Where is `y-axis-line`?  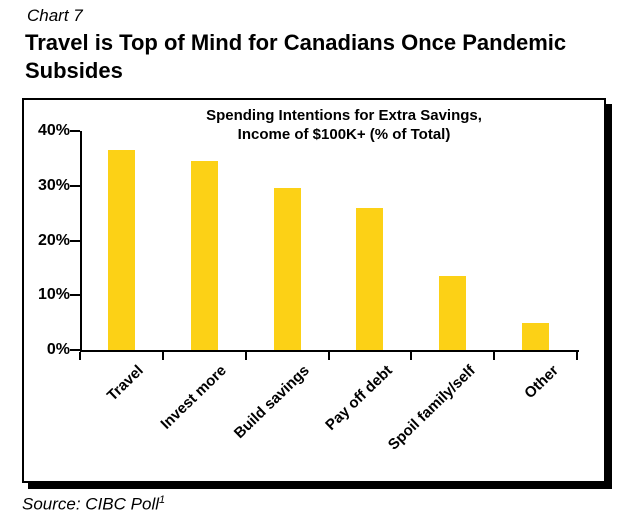 y-axis-line is located at coordinates (81, 241).